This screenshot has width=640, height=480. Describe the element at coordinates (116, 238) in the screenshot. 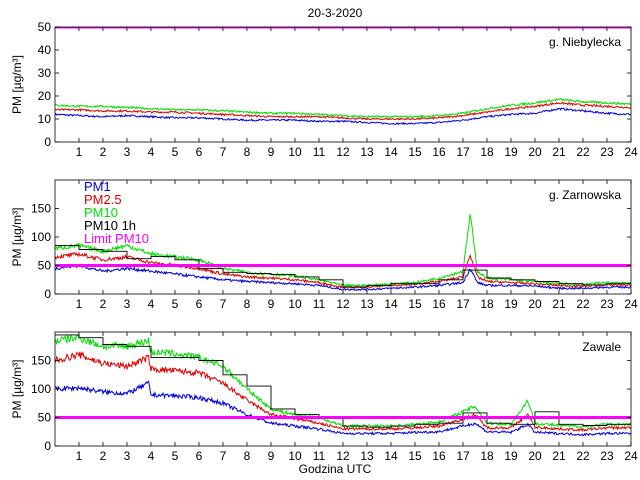

I see `legend-entry-limit-pm10: Limit PM10` at that location.